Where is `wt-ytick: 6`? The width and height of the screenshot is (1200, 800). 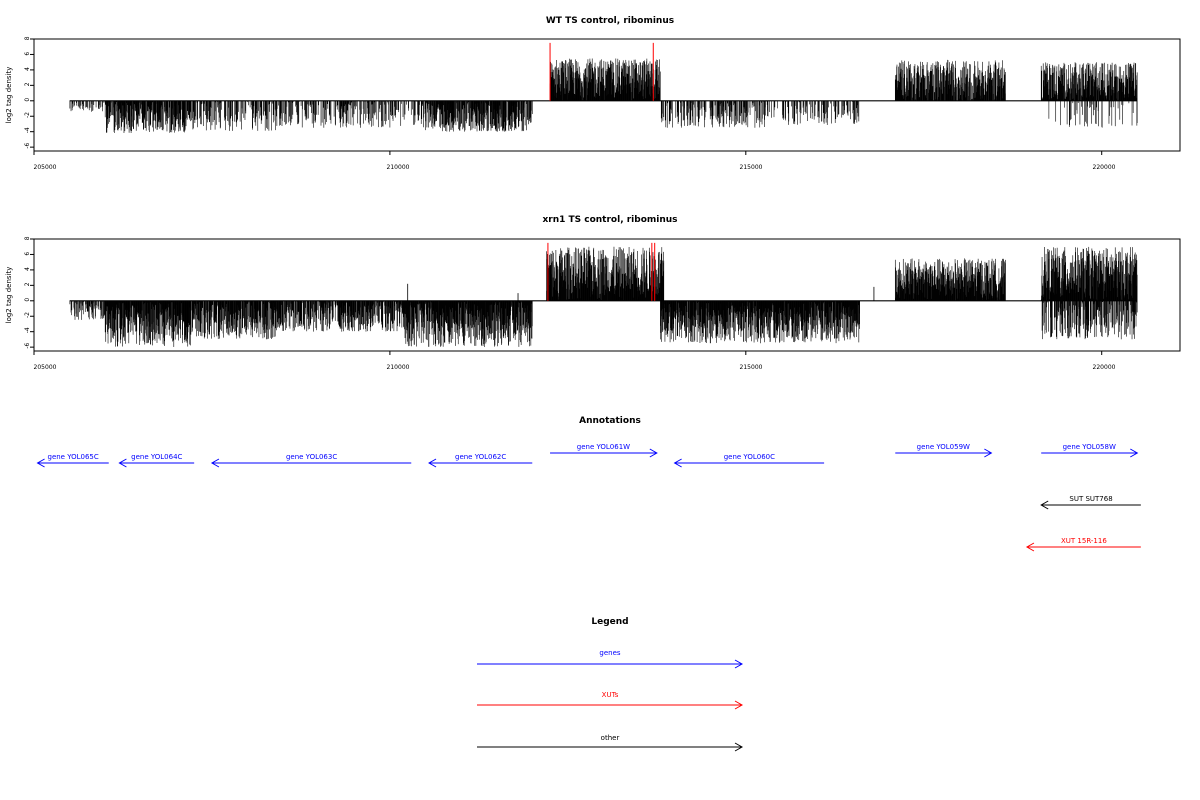 wt-ytick: 6 is located at coordinates (27, 54).